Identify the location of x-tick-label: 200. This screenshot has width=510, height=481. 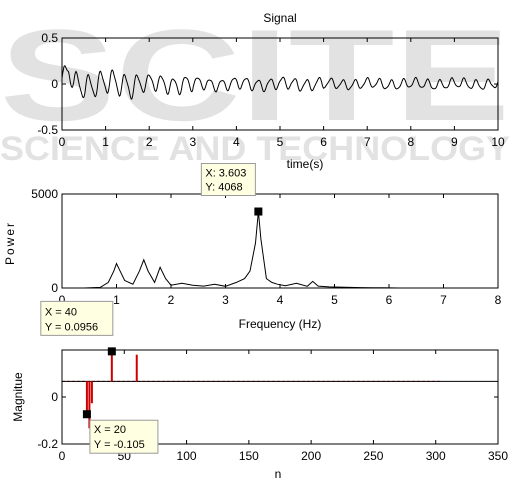
(311, 456).